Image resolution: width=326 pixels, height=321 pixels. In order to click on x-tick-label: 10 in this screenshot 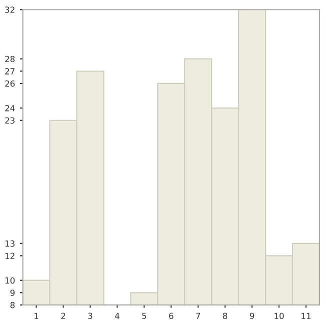, I will do `click(279, 316)`.